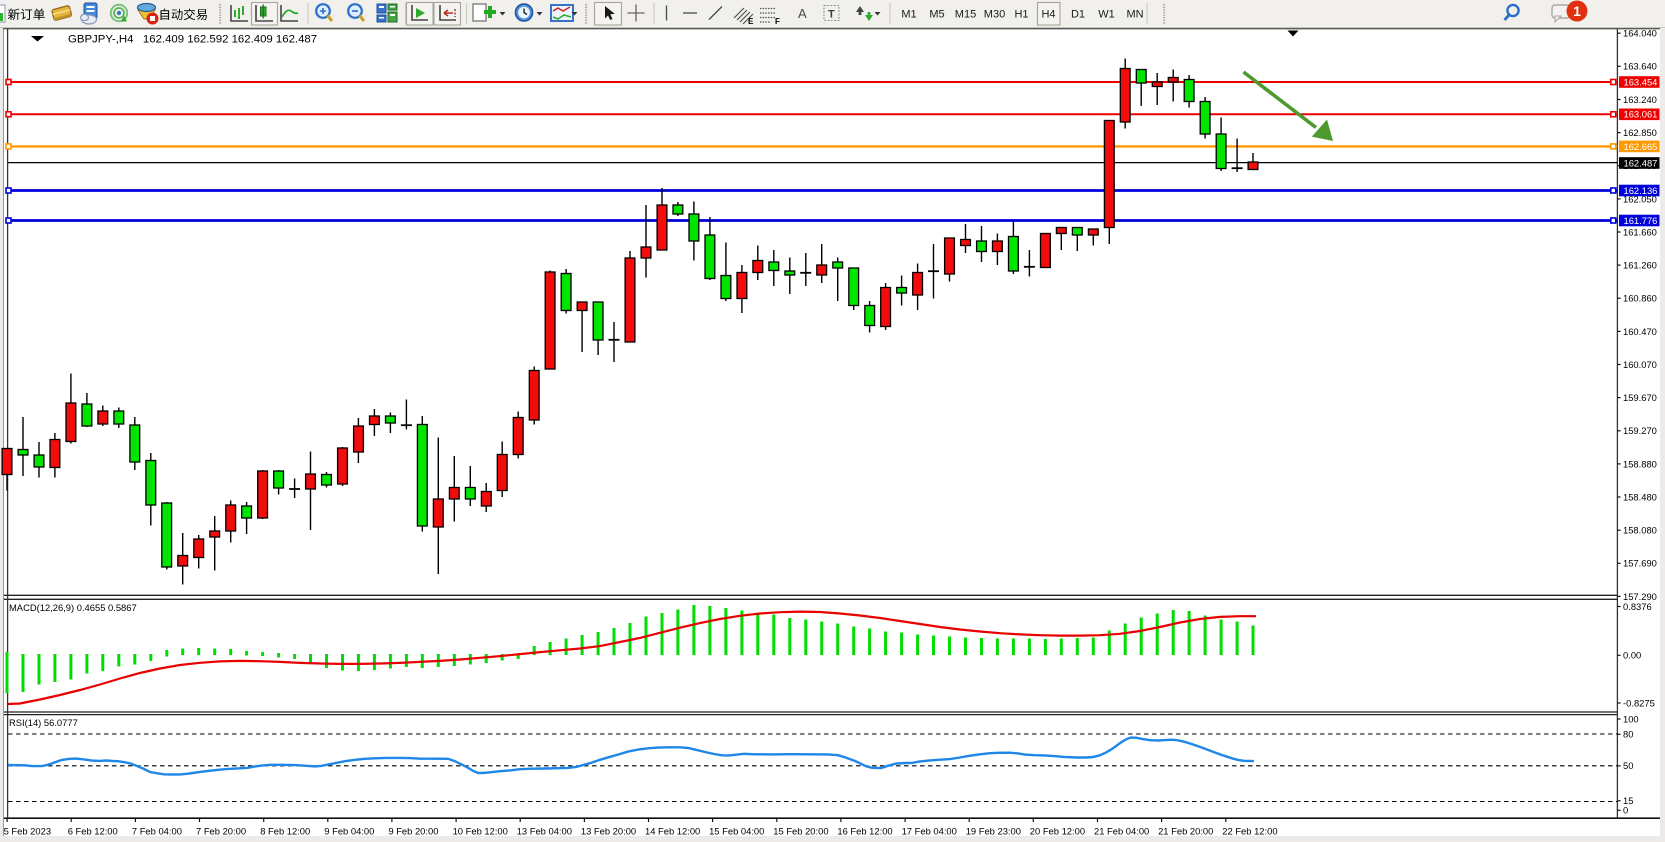  Describe the element at coordinates (994, 15) in the screenshot. I see `svg-text: M30` at that location.